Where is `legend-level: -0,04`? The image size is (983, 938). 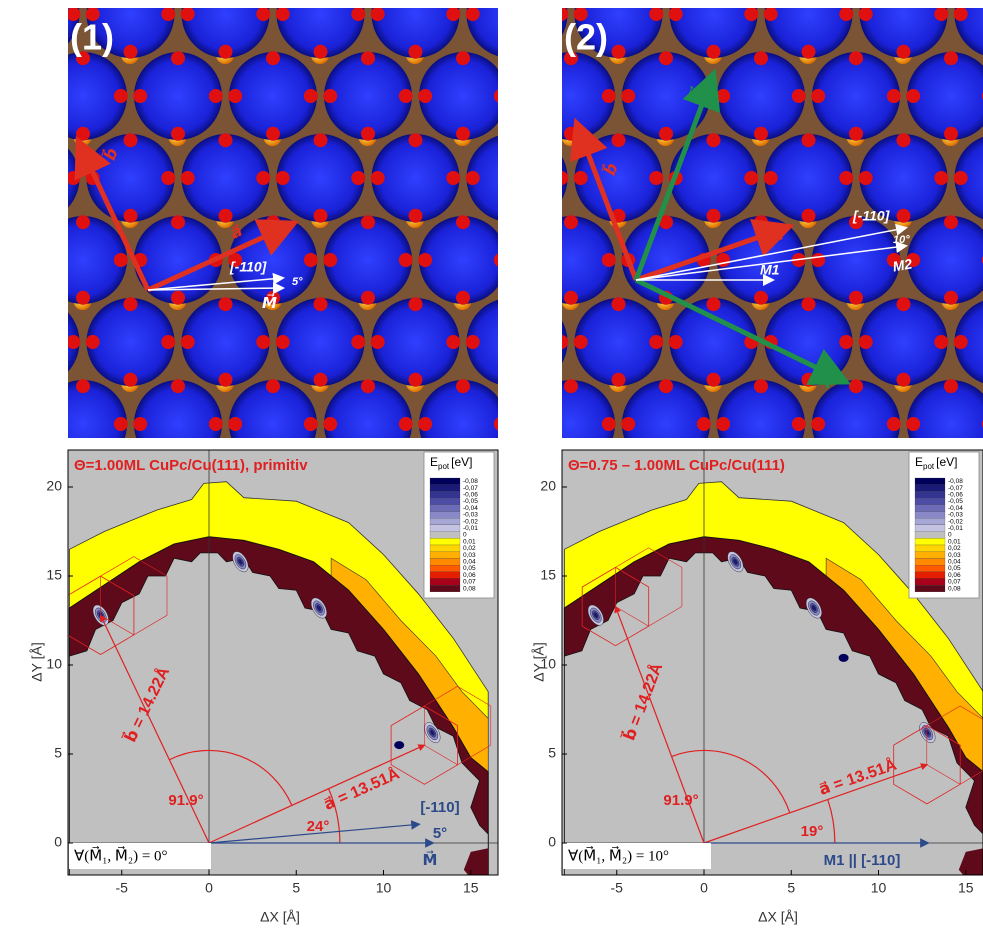
legend-level: -0,04 is located at coordinates (955, 508).